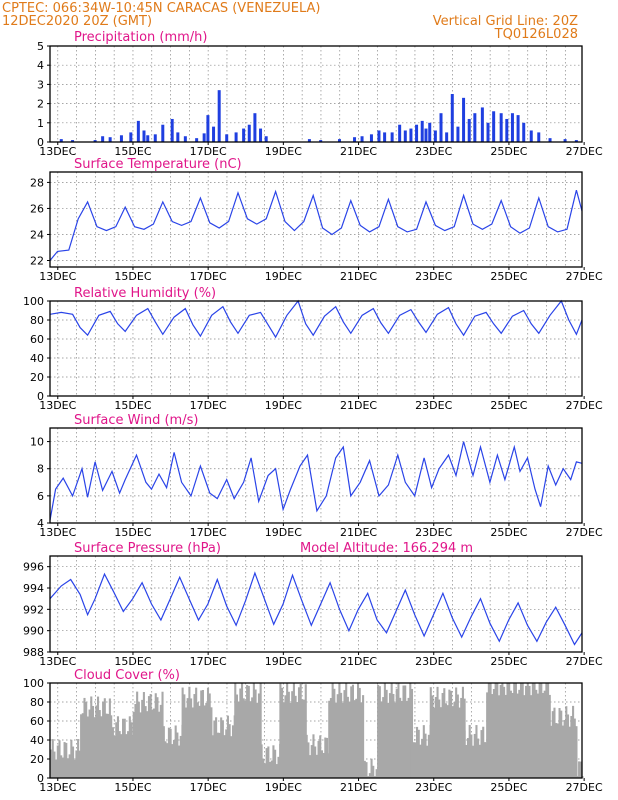 This screenshot has height=800, width=618. Describe the element at coordinates (316, 94) in the screenshot. I see `precipitation-frame` at that location.